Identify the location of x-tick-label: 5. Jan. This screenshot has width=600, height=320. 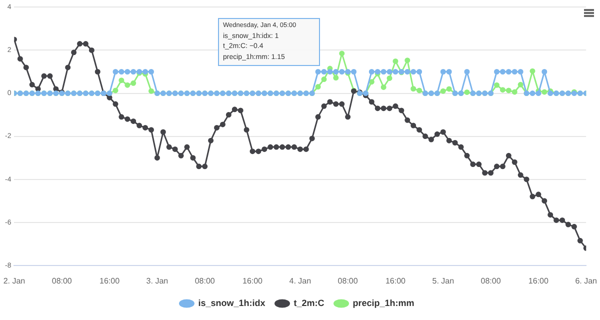
(443, 281).